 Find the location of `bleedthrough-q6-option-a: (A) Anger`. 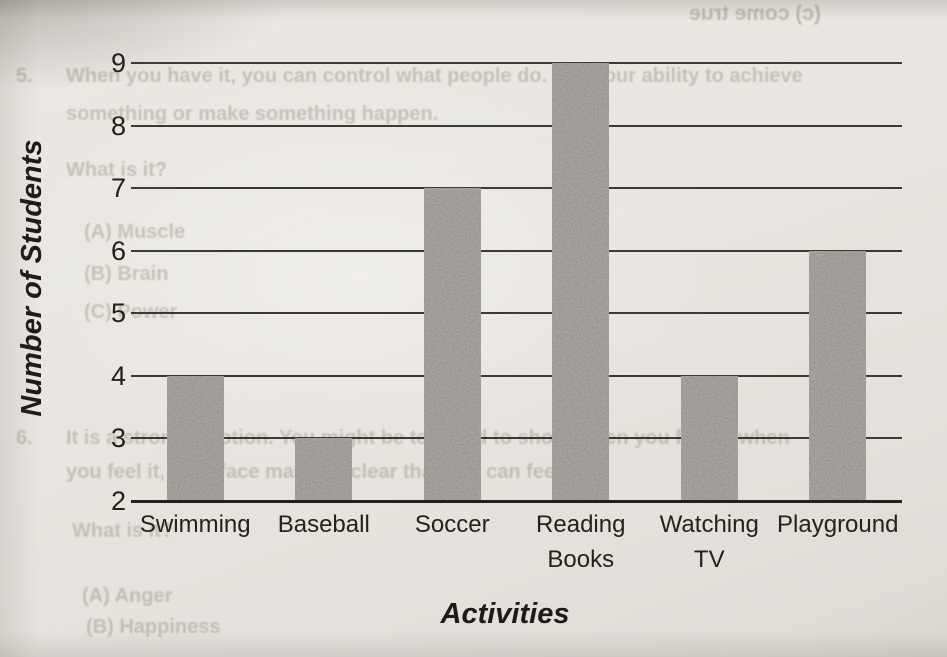

bleedthrough-q6-option-a: (A) Anger is located at coordinates (127, 596).